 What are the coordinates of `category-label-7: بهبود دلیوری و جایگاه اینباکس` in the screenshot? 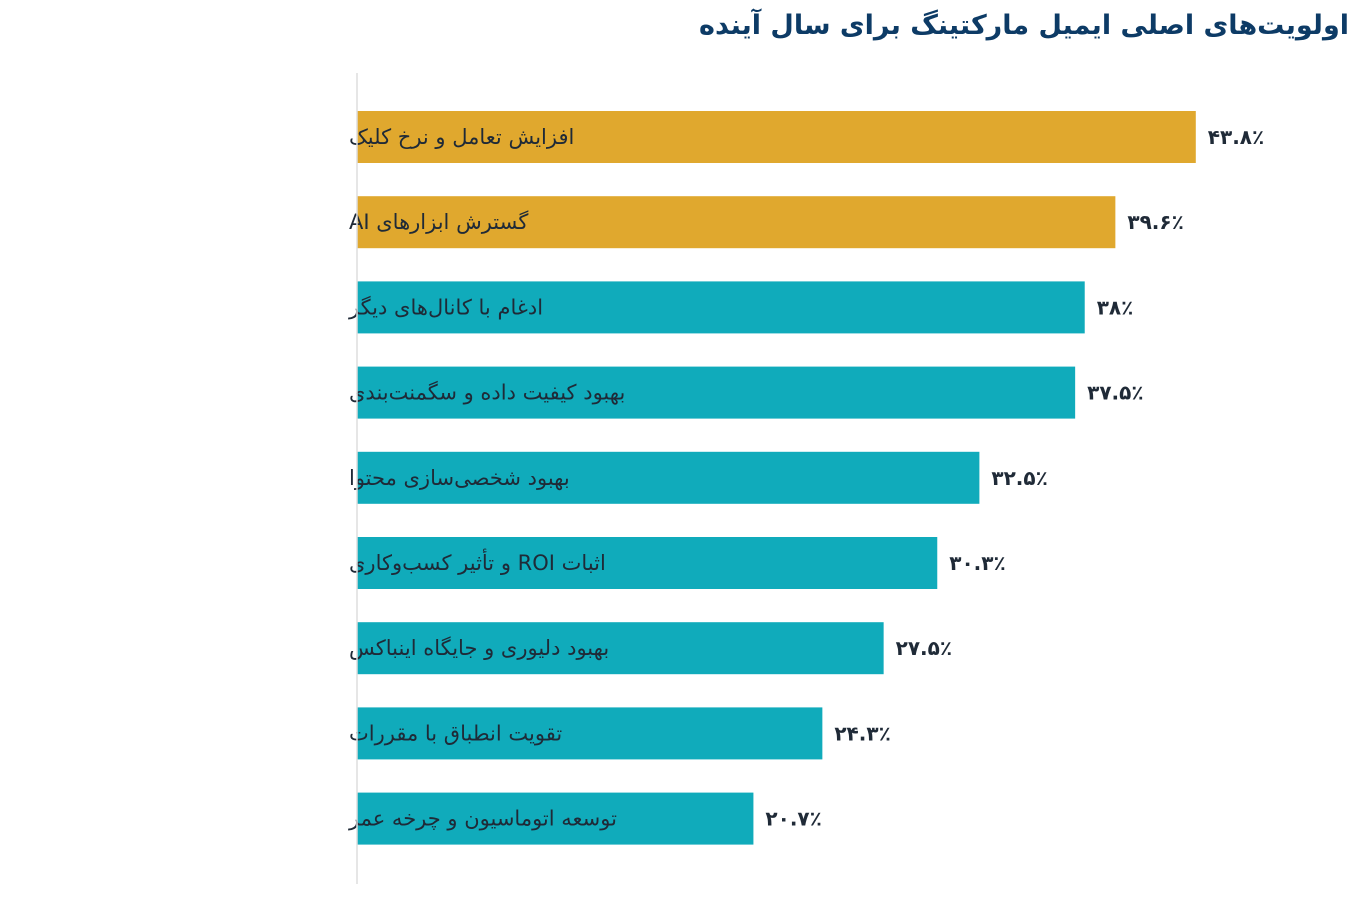 It's located at (479, 648).